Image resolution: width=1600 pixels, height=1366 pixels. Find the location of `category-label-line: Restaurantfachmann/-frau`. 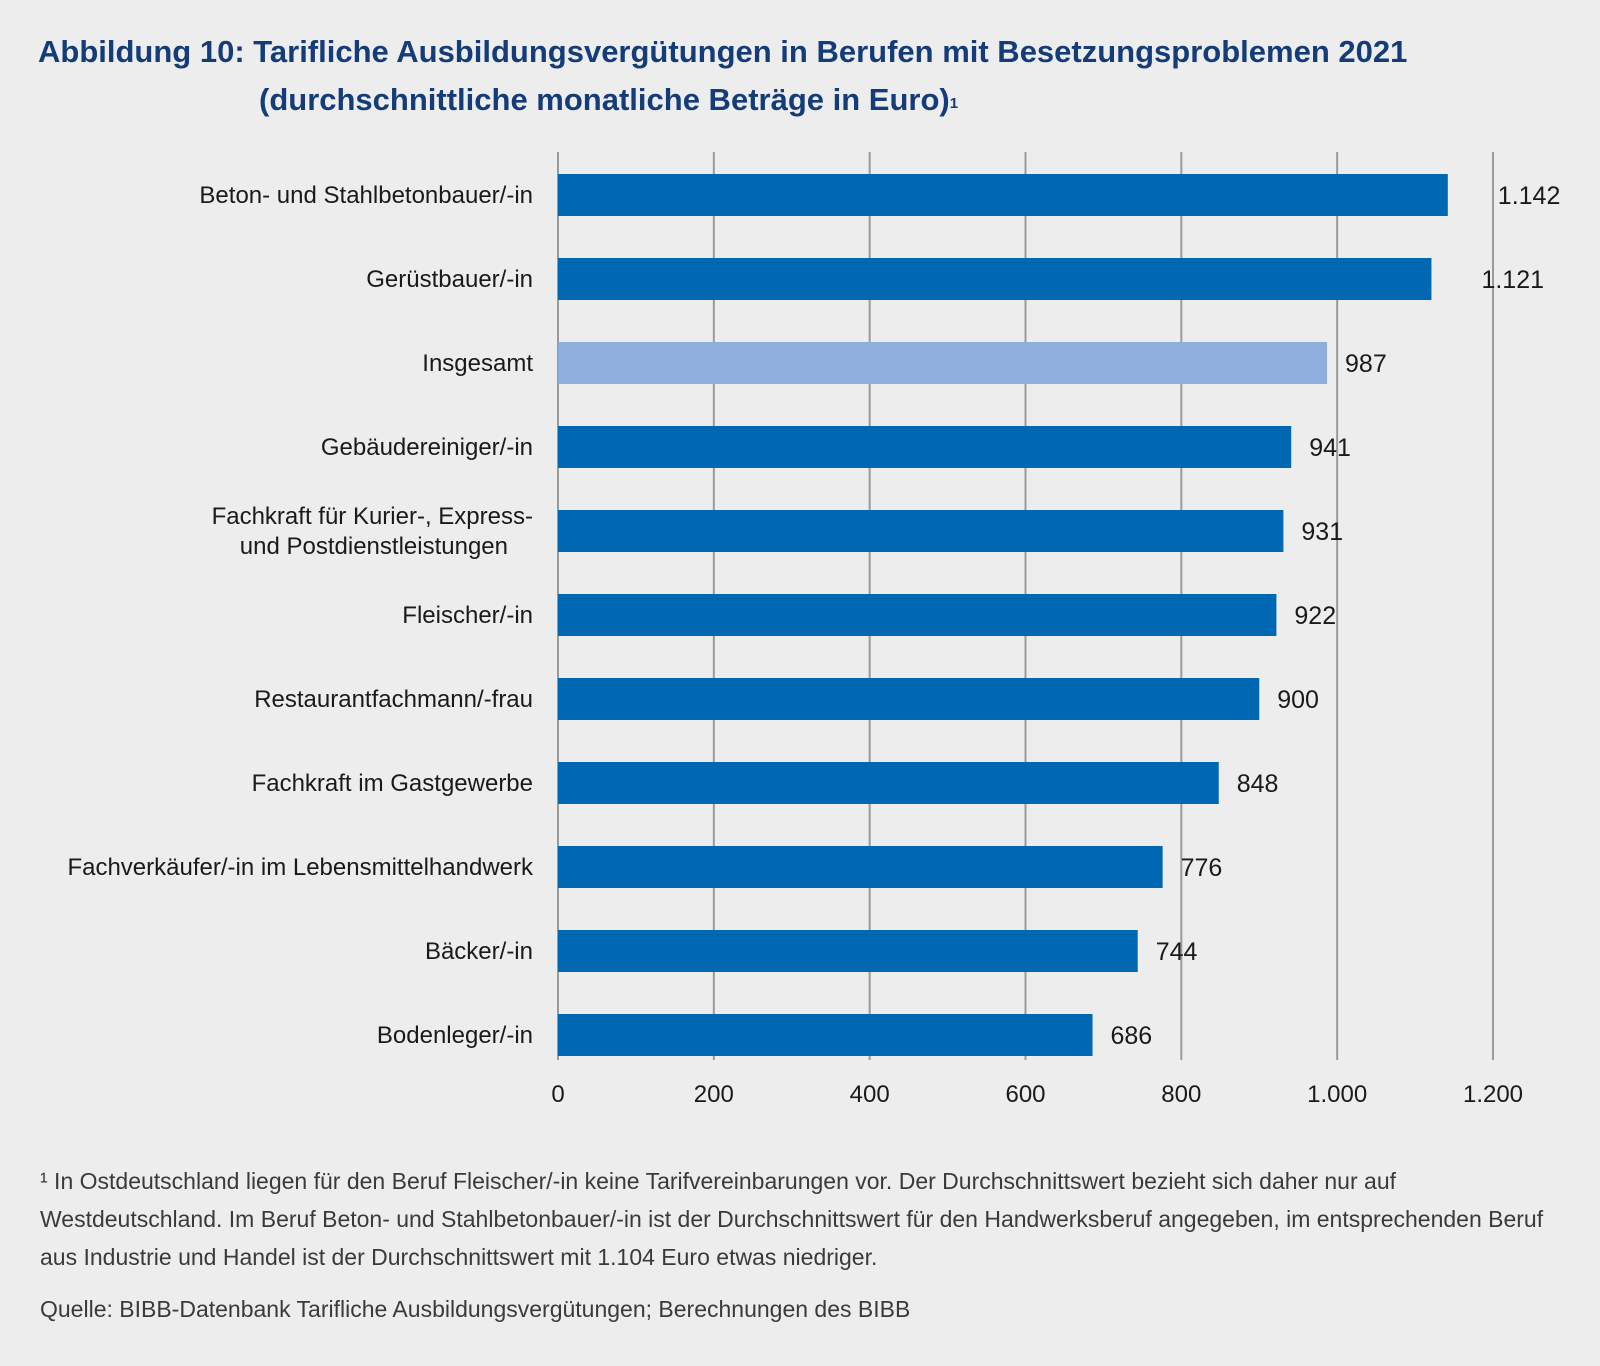

category-label-line: Restaurantfachmann/-frau is located at coordinates (393, 699).